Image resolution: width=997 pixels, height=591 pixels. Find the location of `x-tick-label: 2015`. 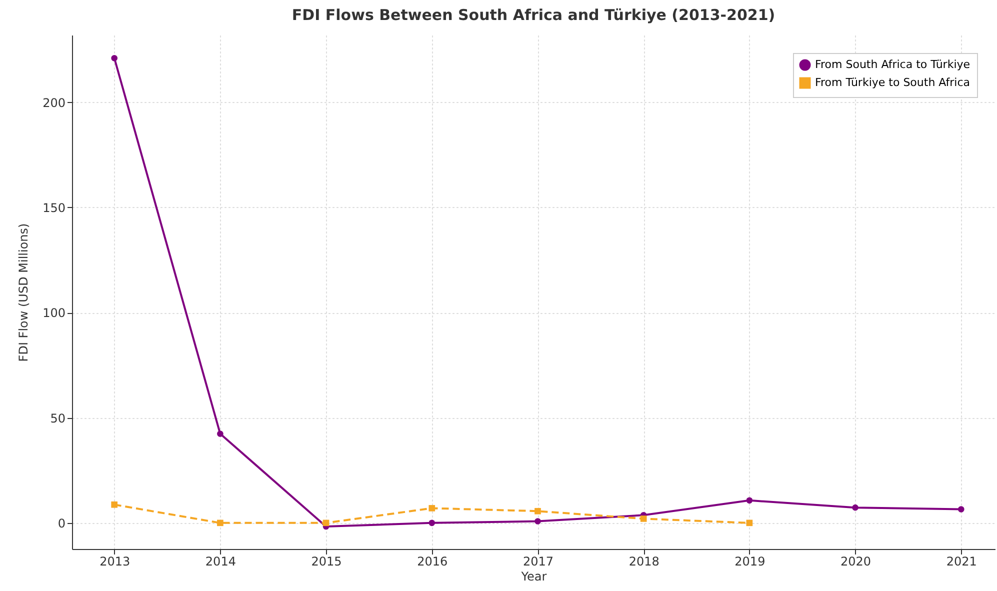

x-tick-label: 2015 is located at coordinates (326, 561).